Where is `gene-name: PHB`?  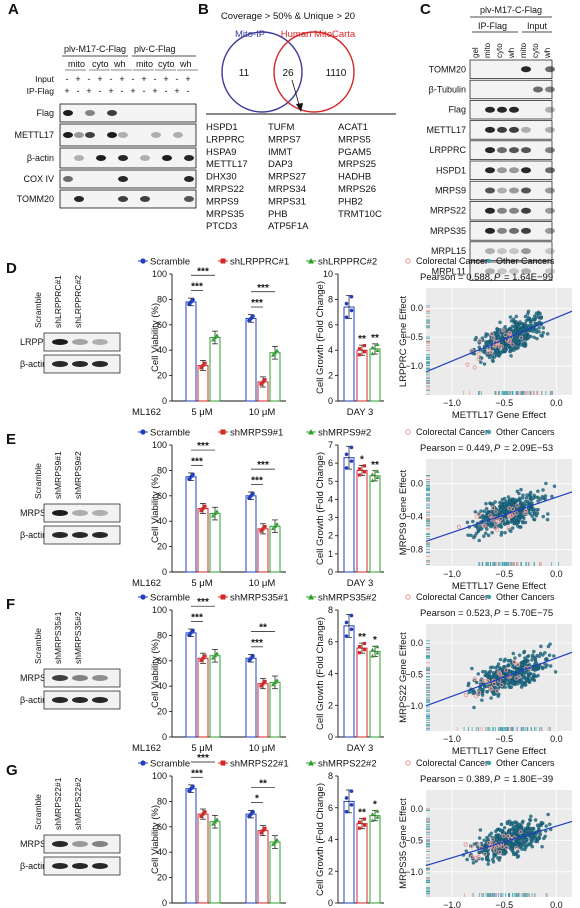
gene-name: PHB is located at coordinates (278, 214).